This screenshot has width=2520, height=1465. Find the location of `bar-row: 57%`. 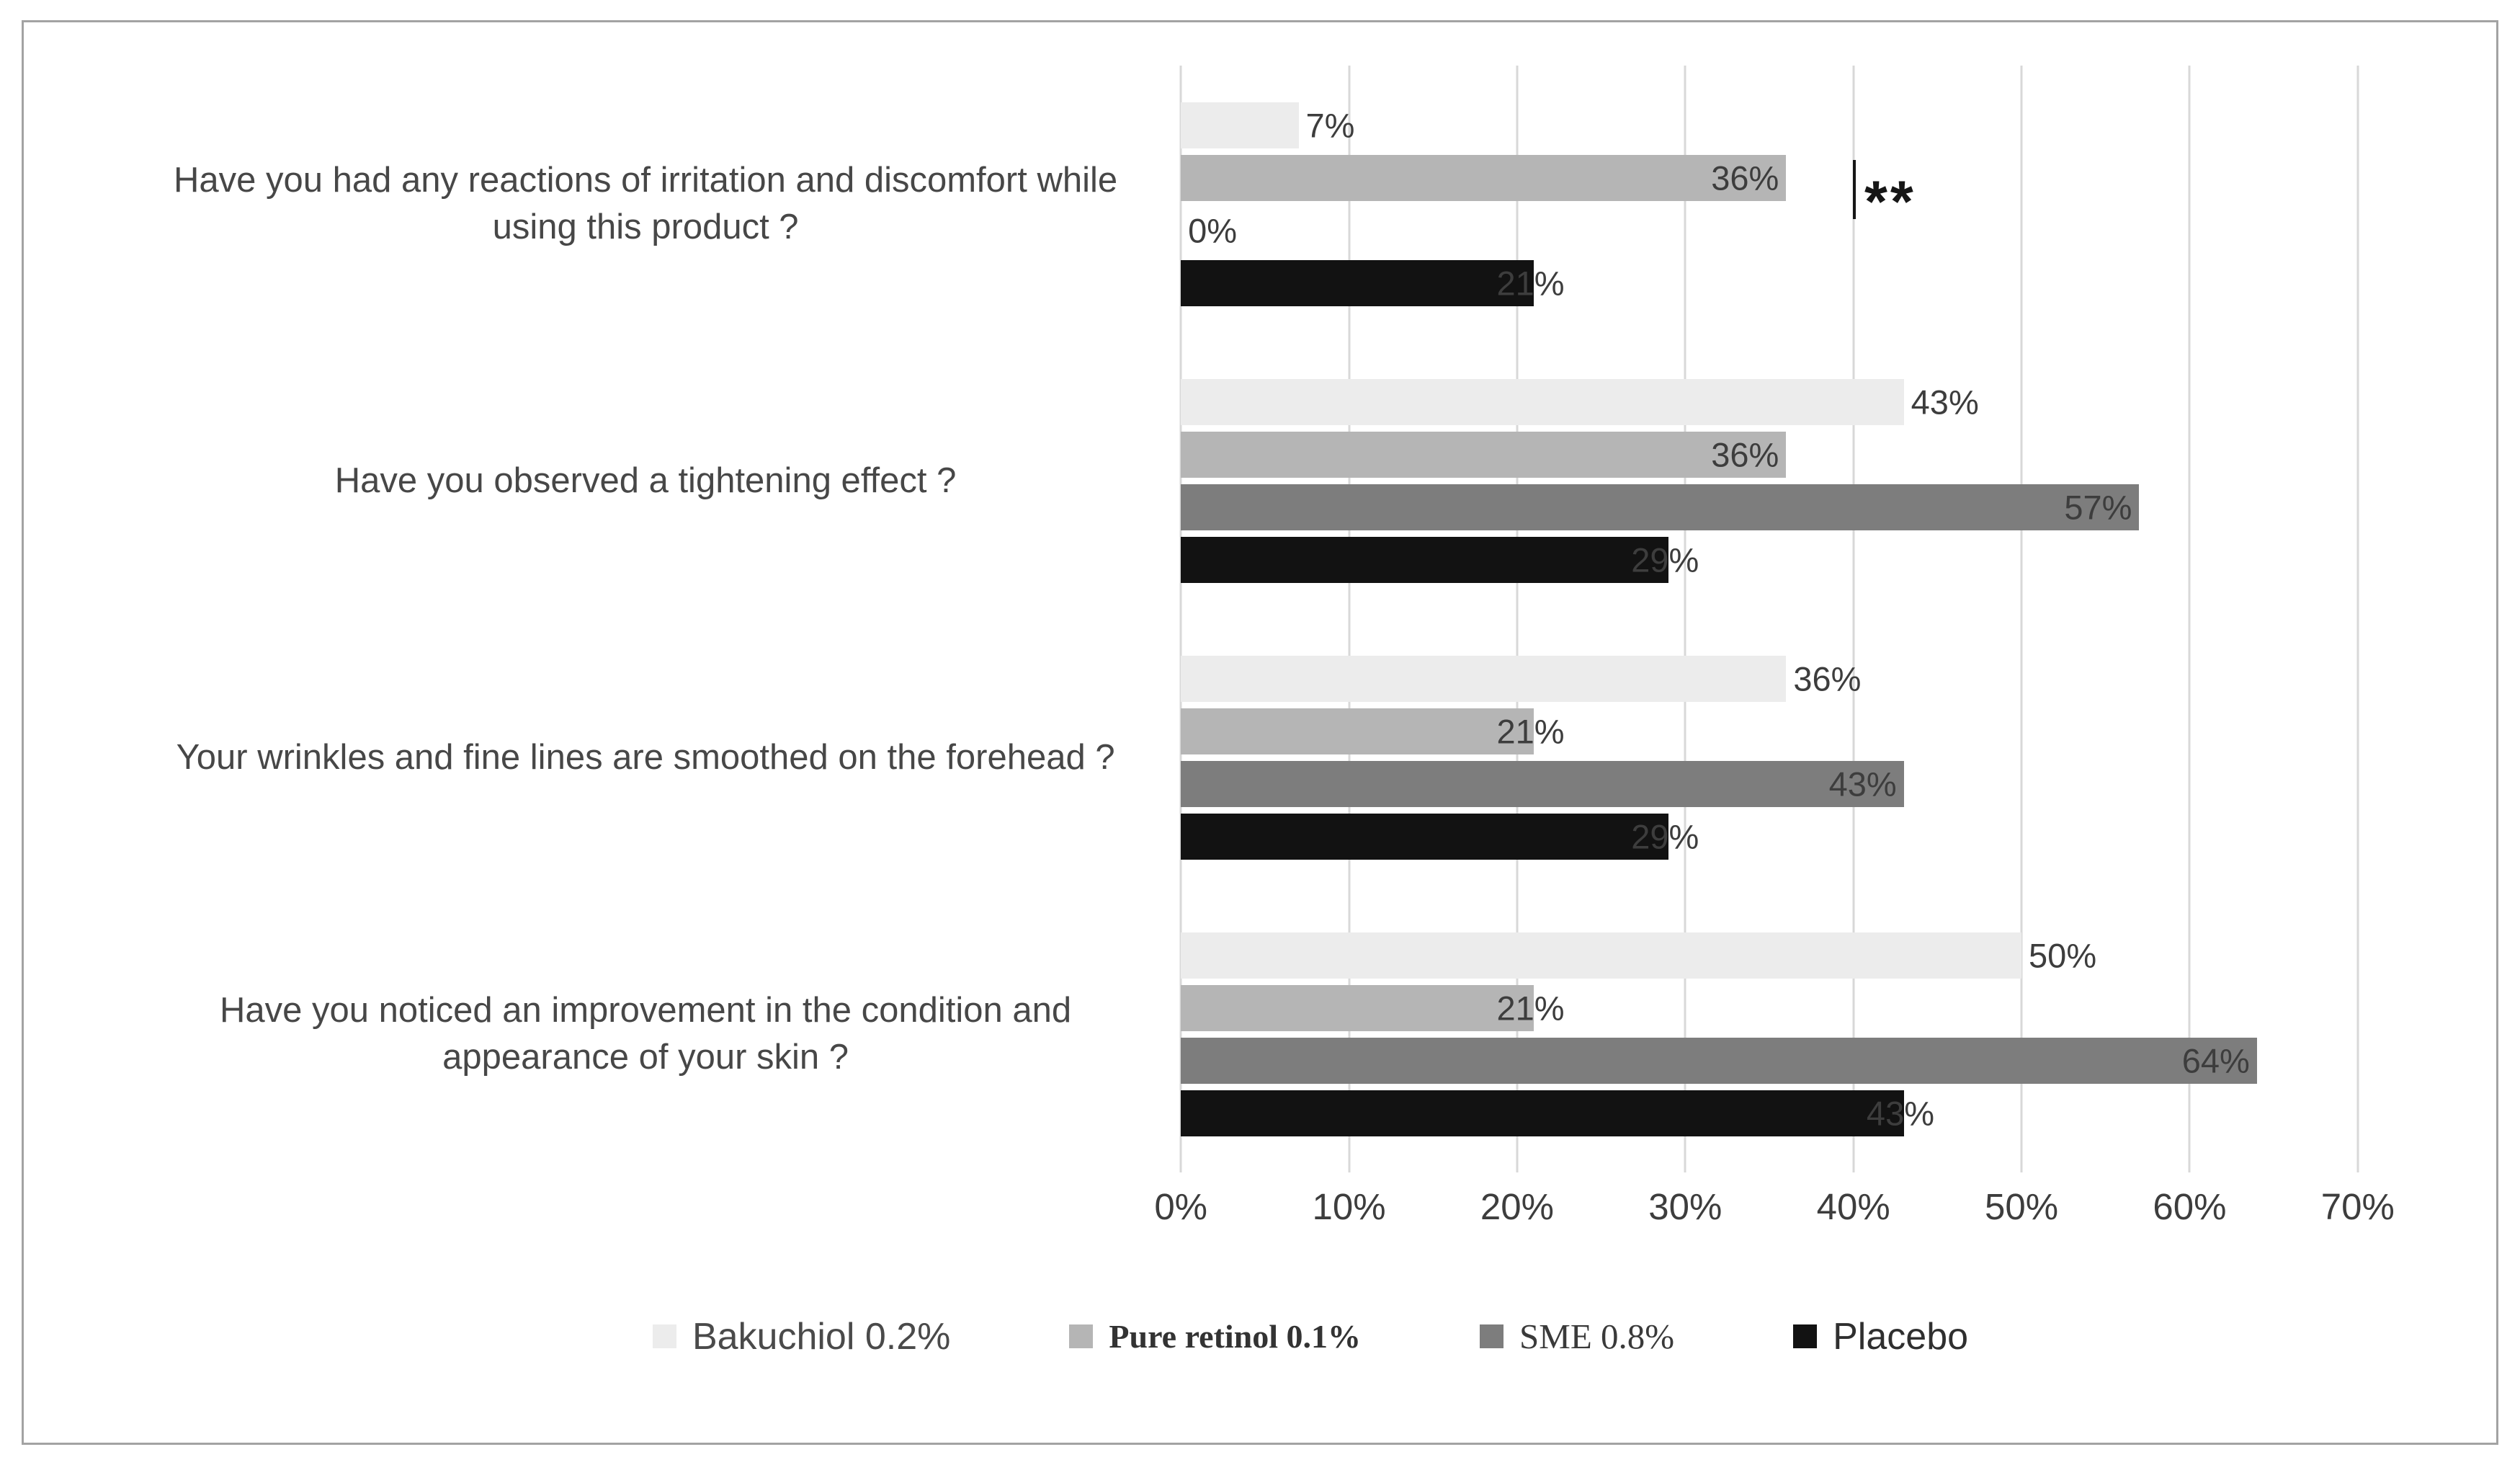

bar-row: 57% is located at coordinates (1769, 507).